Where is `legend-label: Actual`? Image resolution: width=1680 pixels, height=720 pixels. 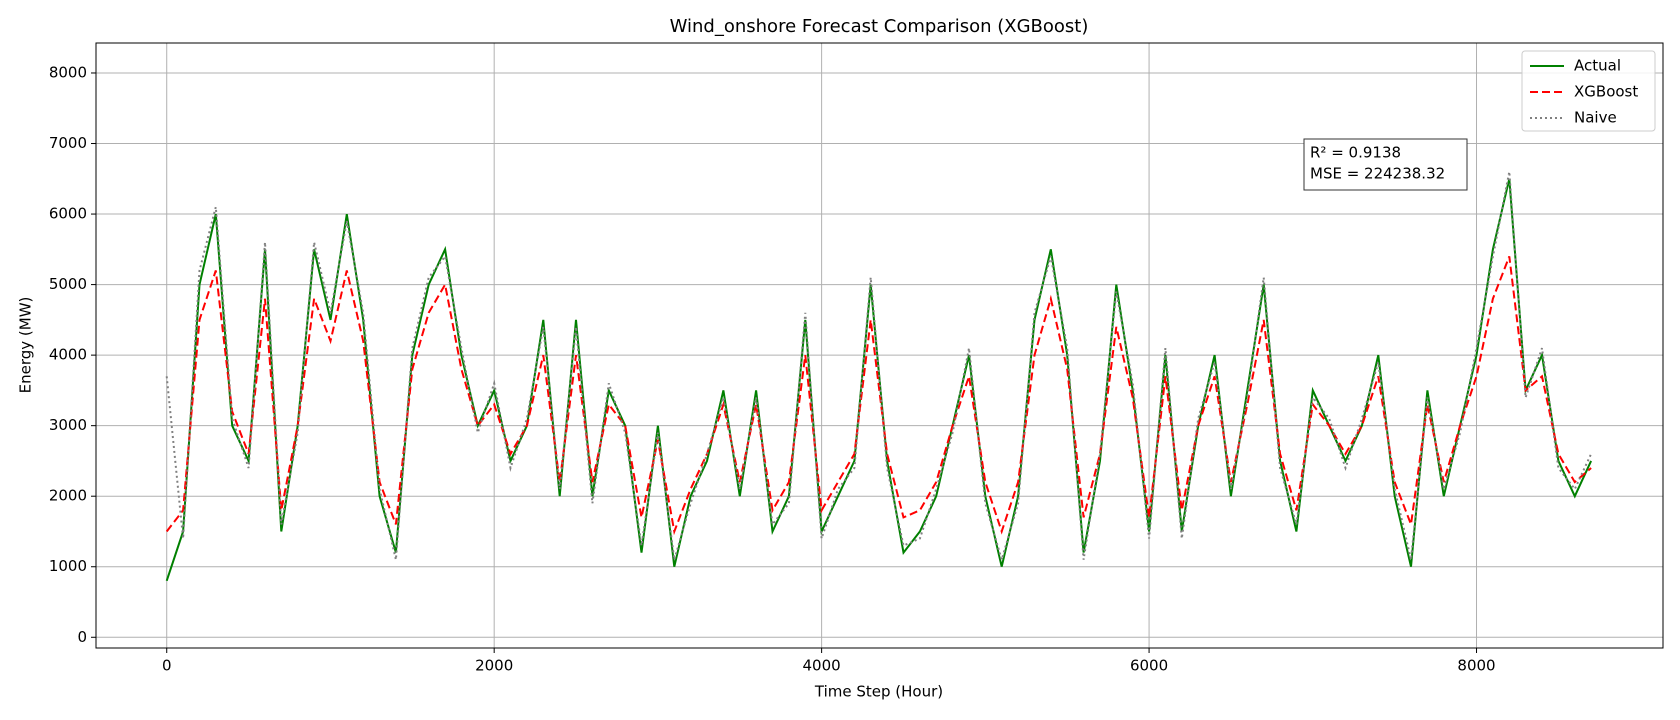 legend-label: Actual is located at coordinates (1597, 66).